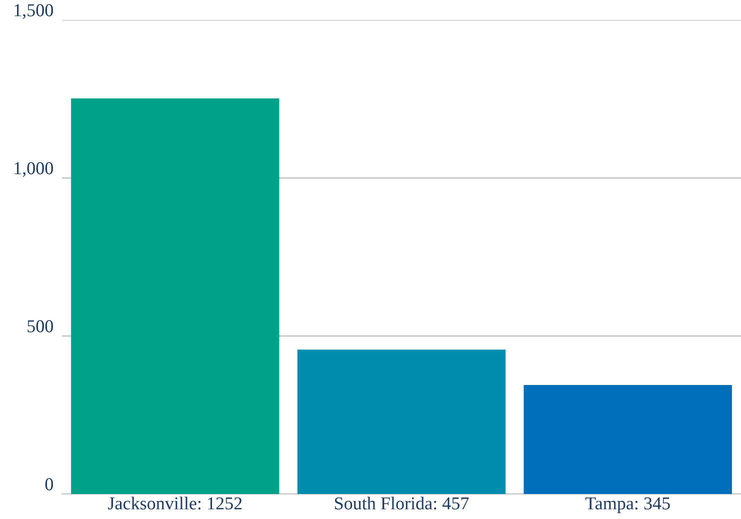  I want to click on y-tick-label: 0, so click(49, 484).